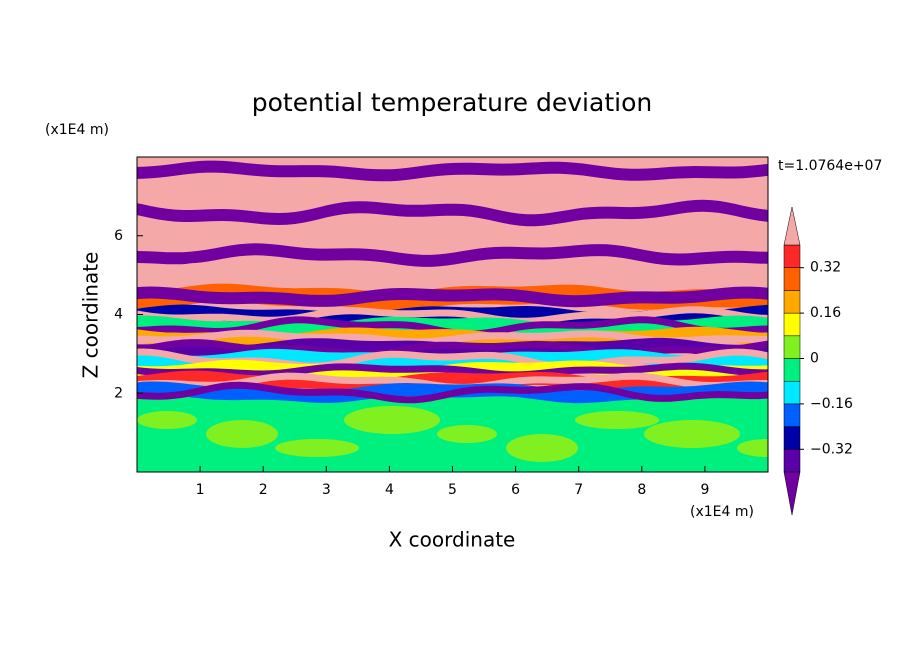  Describe the element at coordinates (118, 315) in the screenshot. I see `y-tick-label: 4` at that location.